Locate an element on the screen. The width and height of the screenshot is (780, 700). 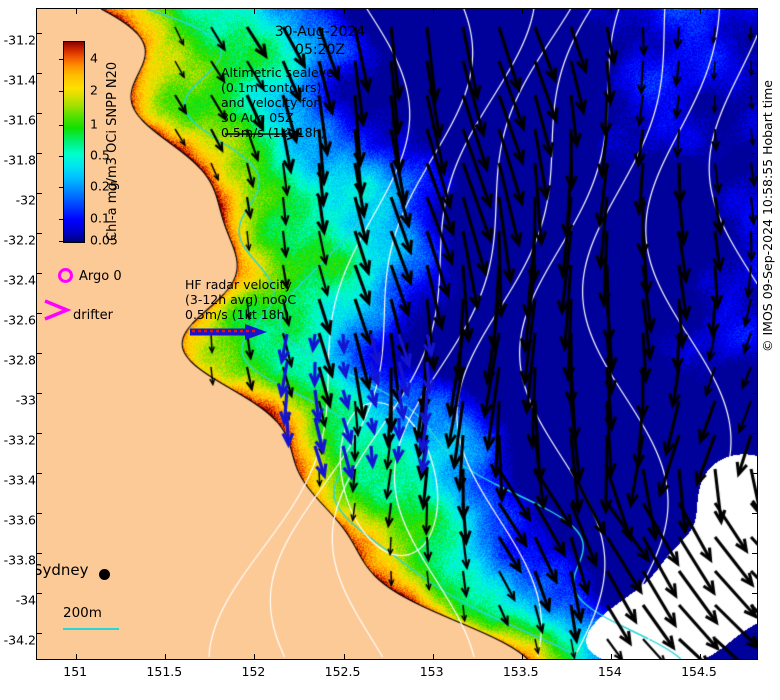
title-time: 05:20Z is located at coordinates (320, 50).